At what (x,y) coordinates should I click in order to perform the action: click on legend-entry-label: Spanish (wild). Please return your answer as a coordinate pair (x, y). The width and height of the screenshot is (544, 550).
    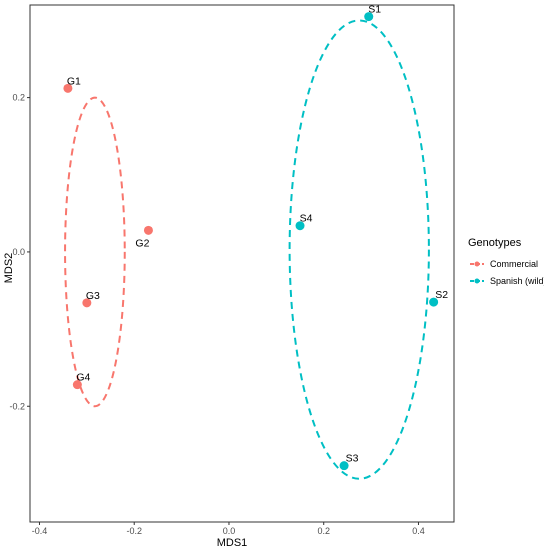
    Looking at the image, I should click on (517, 281).